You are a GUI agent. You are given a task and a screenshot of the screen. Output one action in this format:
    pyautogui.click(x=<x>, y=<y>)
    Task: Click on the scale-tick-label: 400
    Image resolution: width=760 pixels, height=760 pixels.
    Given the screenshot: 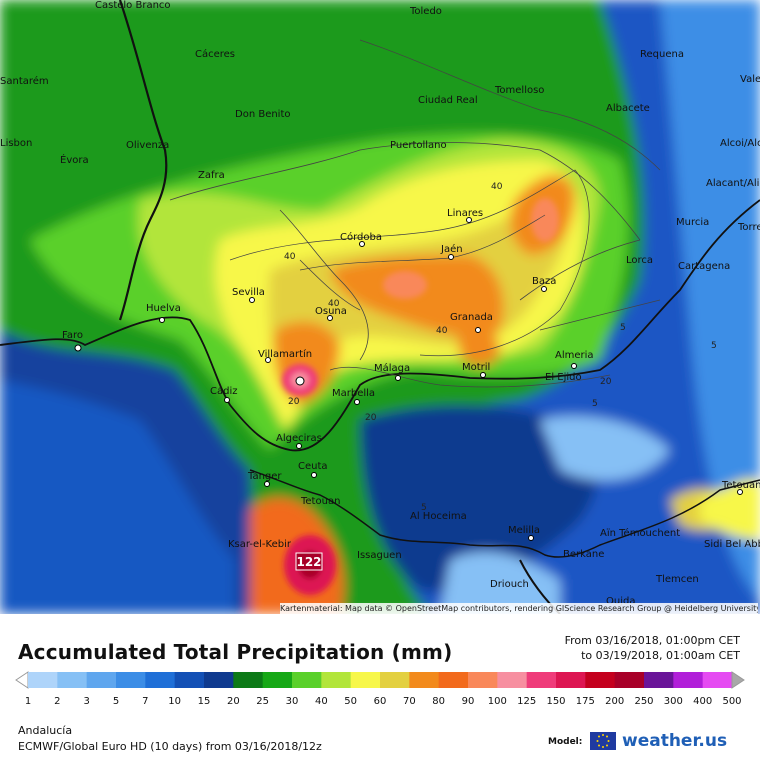 What is the action you would take?
    pyautogui.click(x=702, y=701)
    